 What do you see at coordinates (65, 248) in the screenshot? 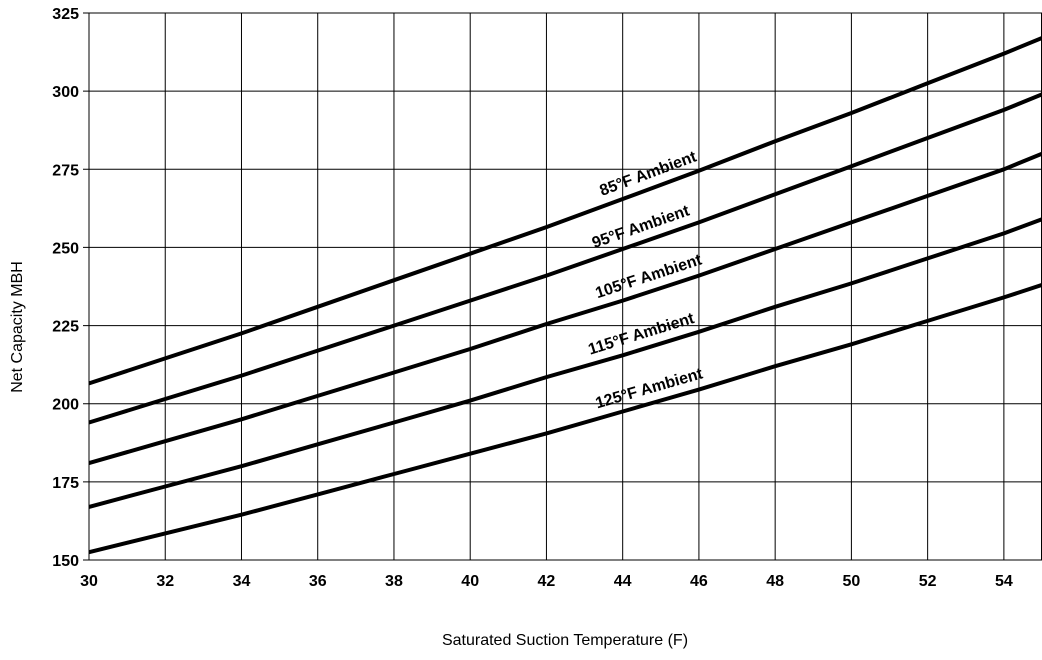
I see `y-tick-label: 250` at bounding box center [65, 248].